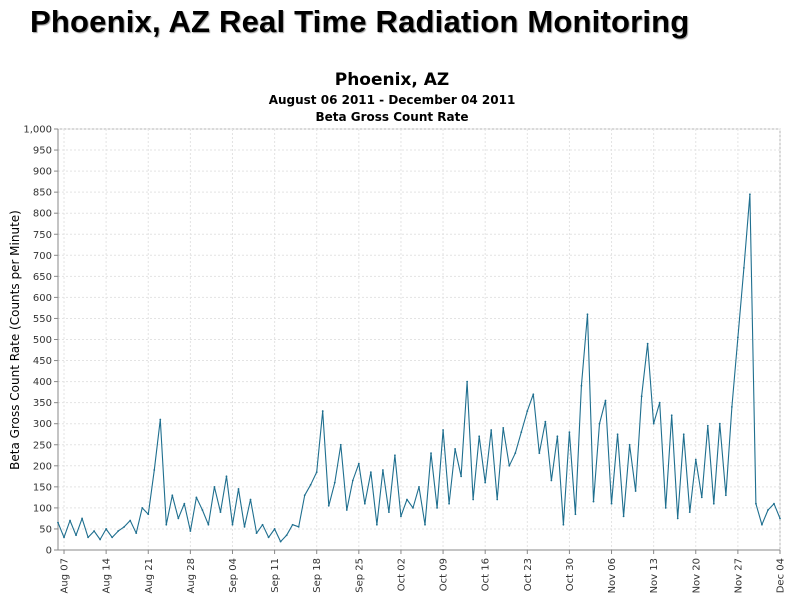 This screenshot has width=793, height=596. I want to click on y-tick-label: 50, so click(45, 529).